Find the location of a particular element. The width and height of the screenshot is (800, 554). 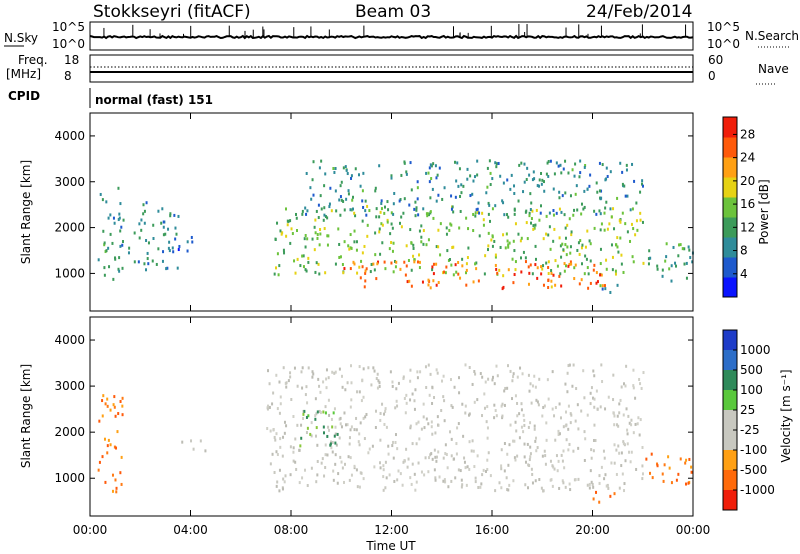

velocity-colorbar-segment is located at coordinates (730, 460).